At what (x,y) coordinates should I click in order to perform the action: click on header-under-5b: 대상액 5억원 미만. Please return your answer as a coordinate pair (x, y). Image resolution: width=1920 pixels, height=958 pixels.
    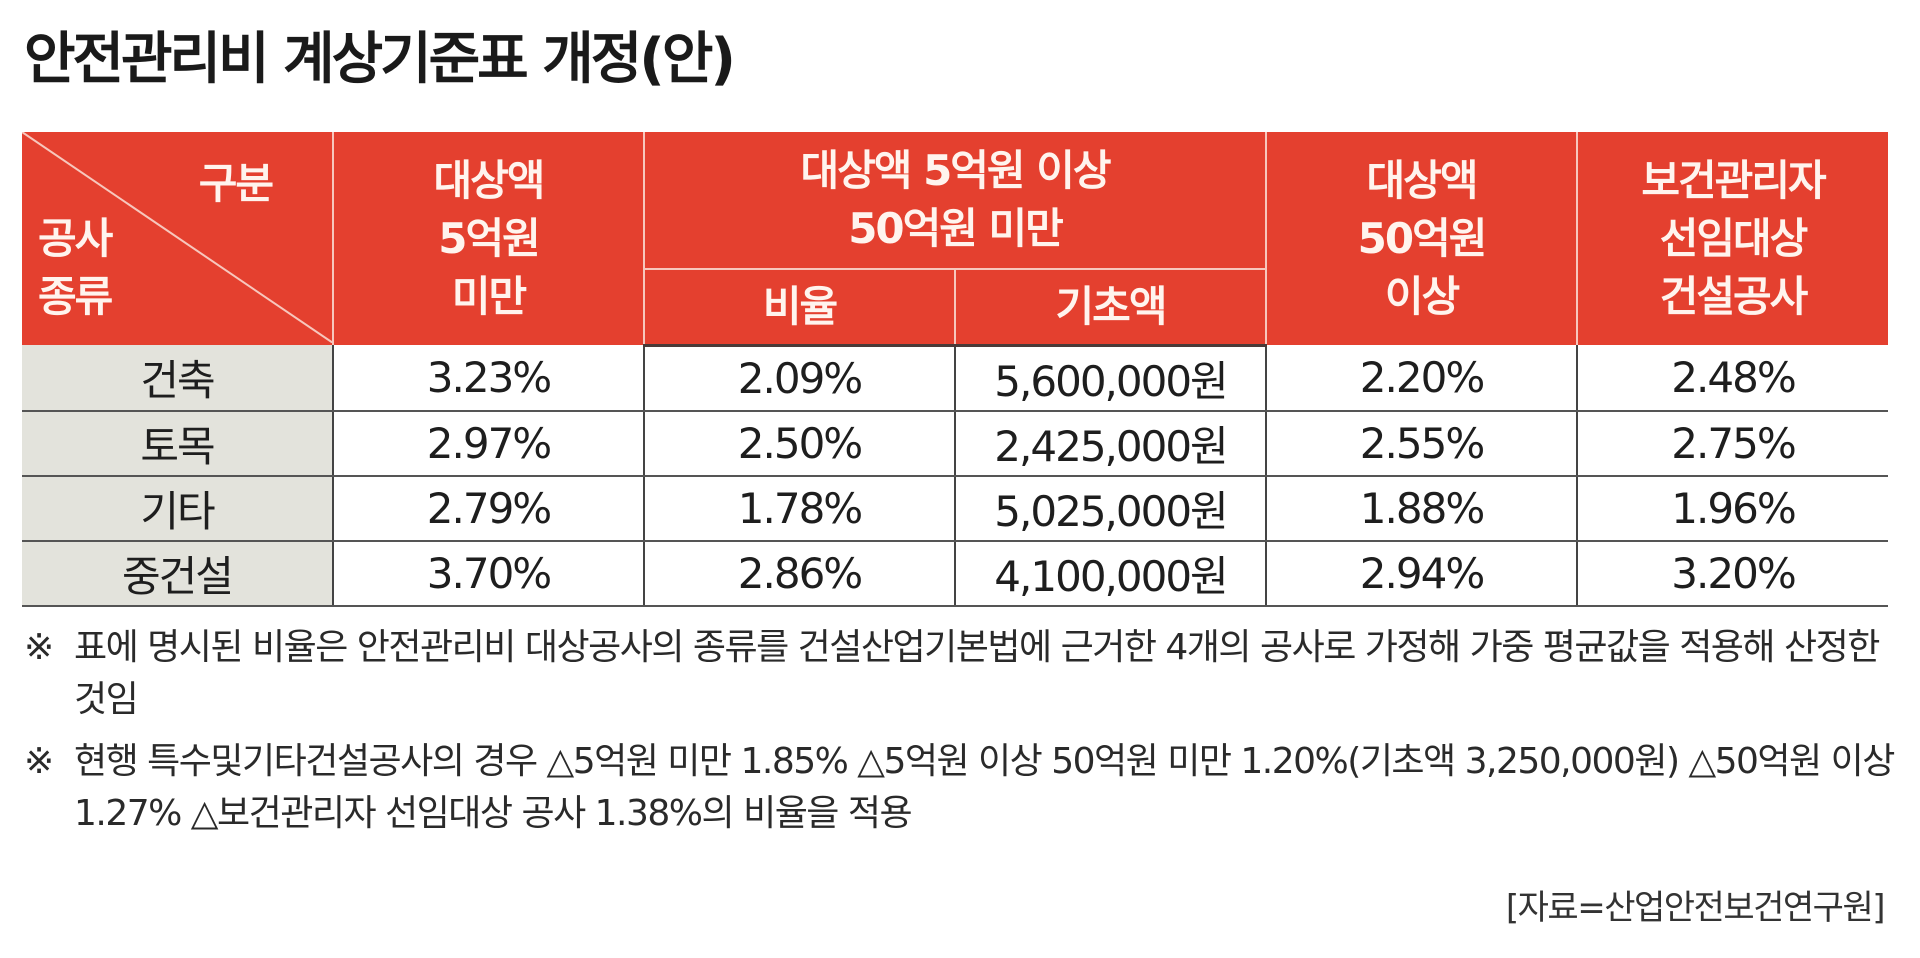
    Looking at the image, I should click on (488, 238).